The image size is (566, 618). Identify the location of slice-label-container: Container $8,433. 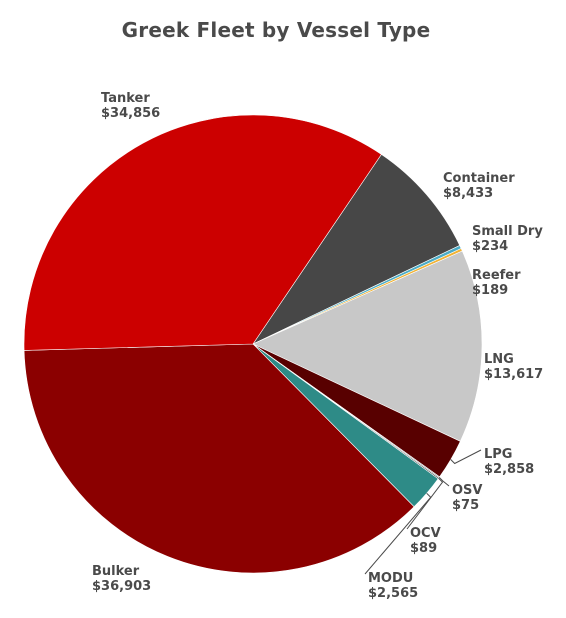
(479, 186).